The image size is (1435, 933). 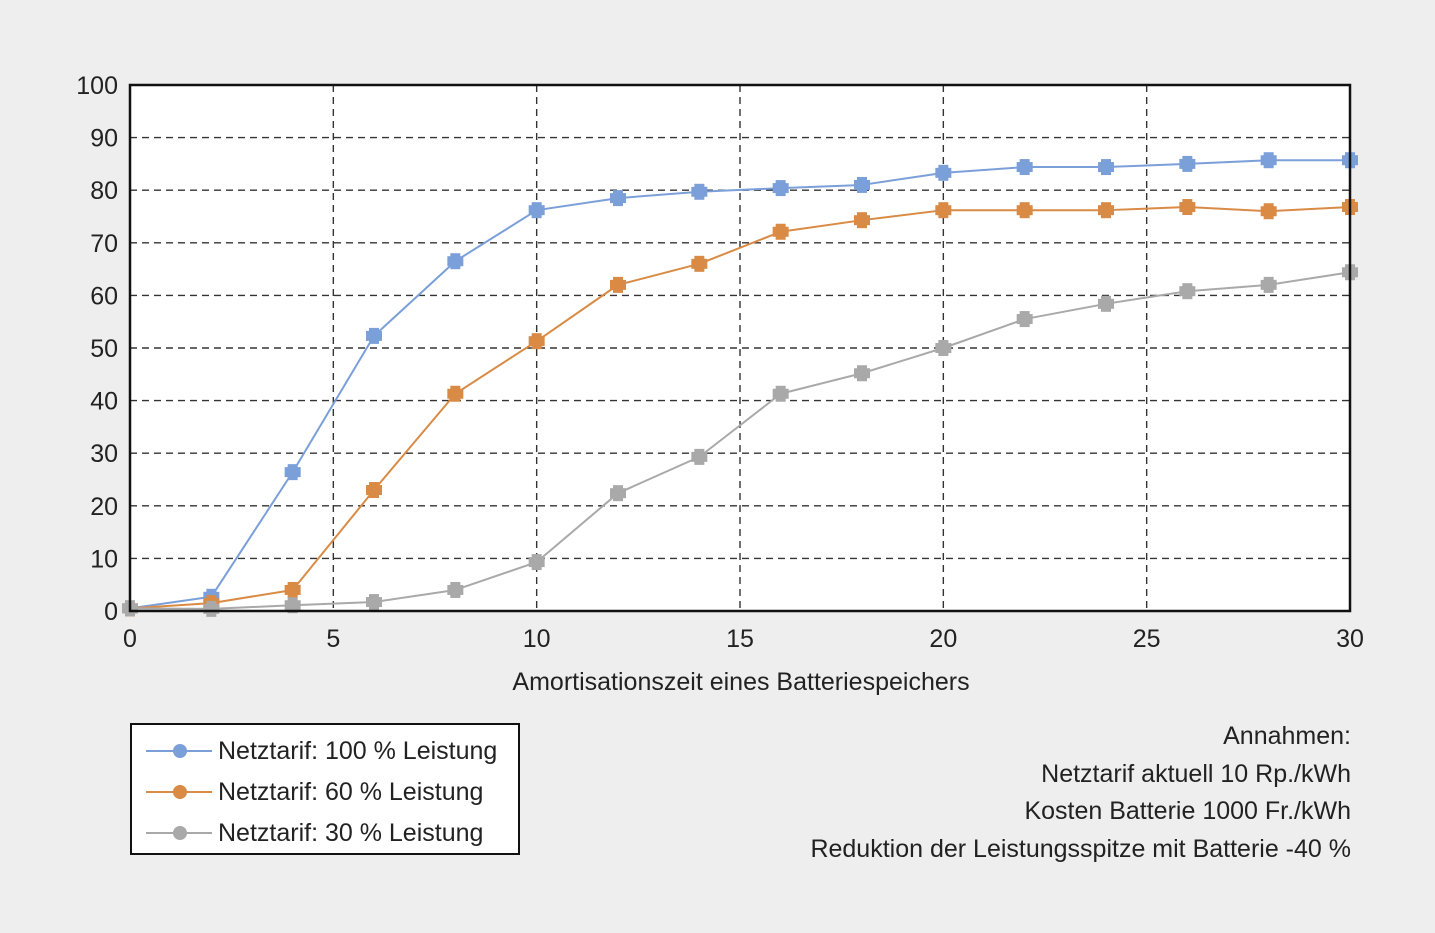 I want to click on notes-heading: Annahmen:, so click(x=1287, y=736).